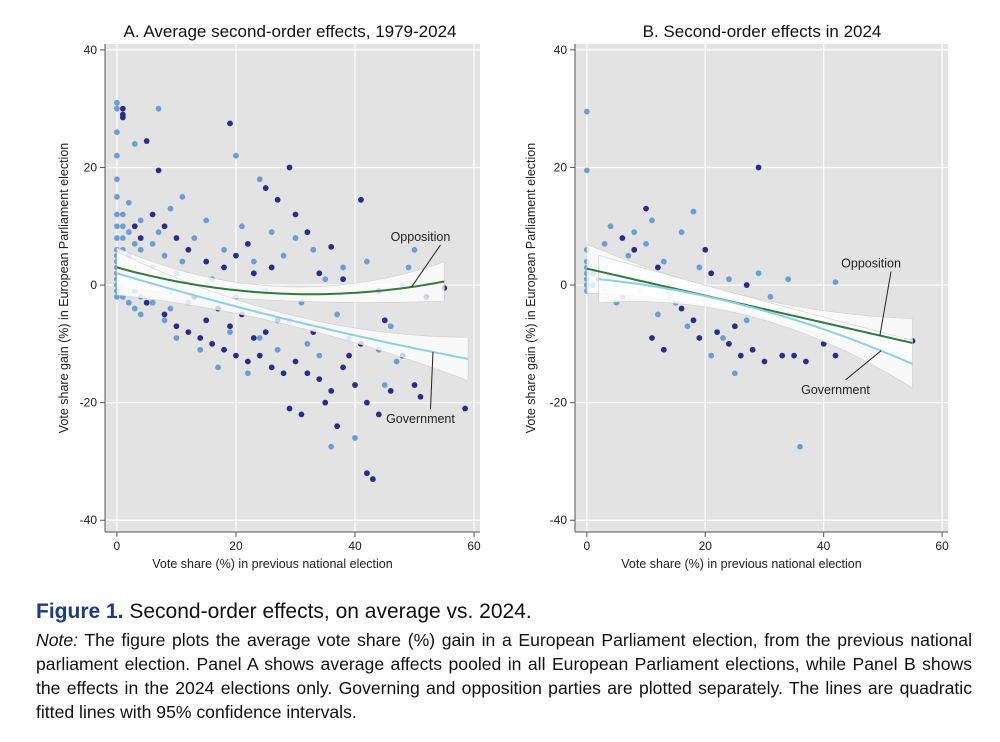  What do you see at coordinates (706, 546) in the screenshot?
I see `panel-b-x-tick-label: 20` at bounding box center [706, 546].